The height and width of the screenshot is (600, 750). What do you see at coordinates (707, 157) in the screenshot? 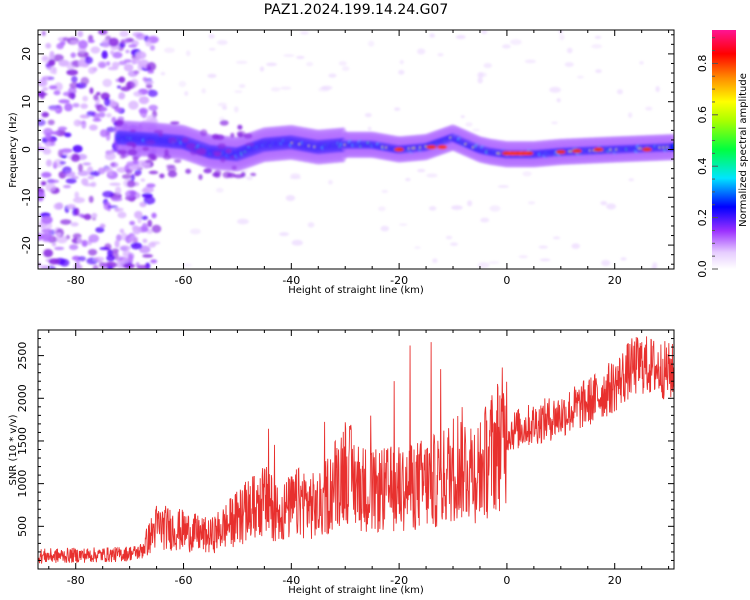
I see `colorbar-ticks: 0.0 0.2 0.4 0.6 0.8` at bounding box center [707, 157].